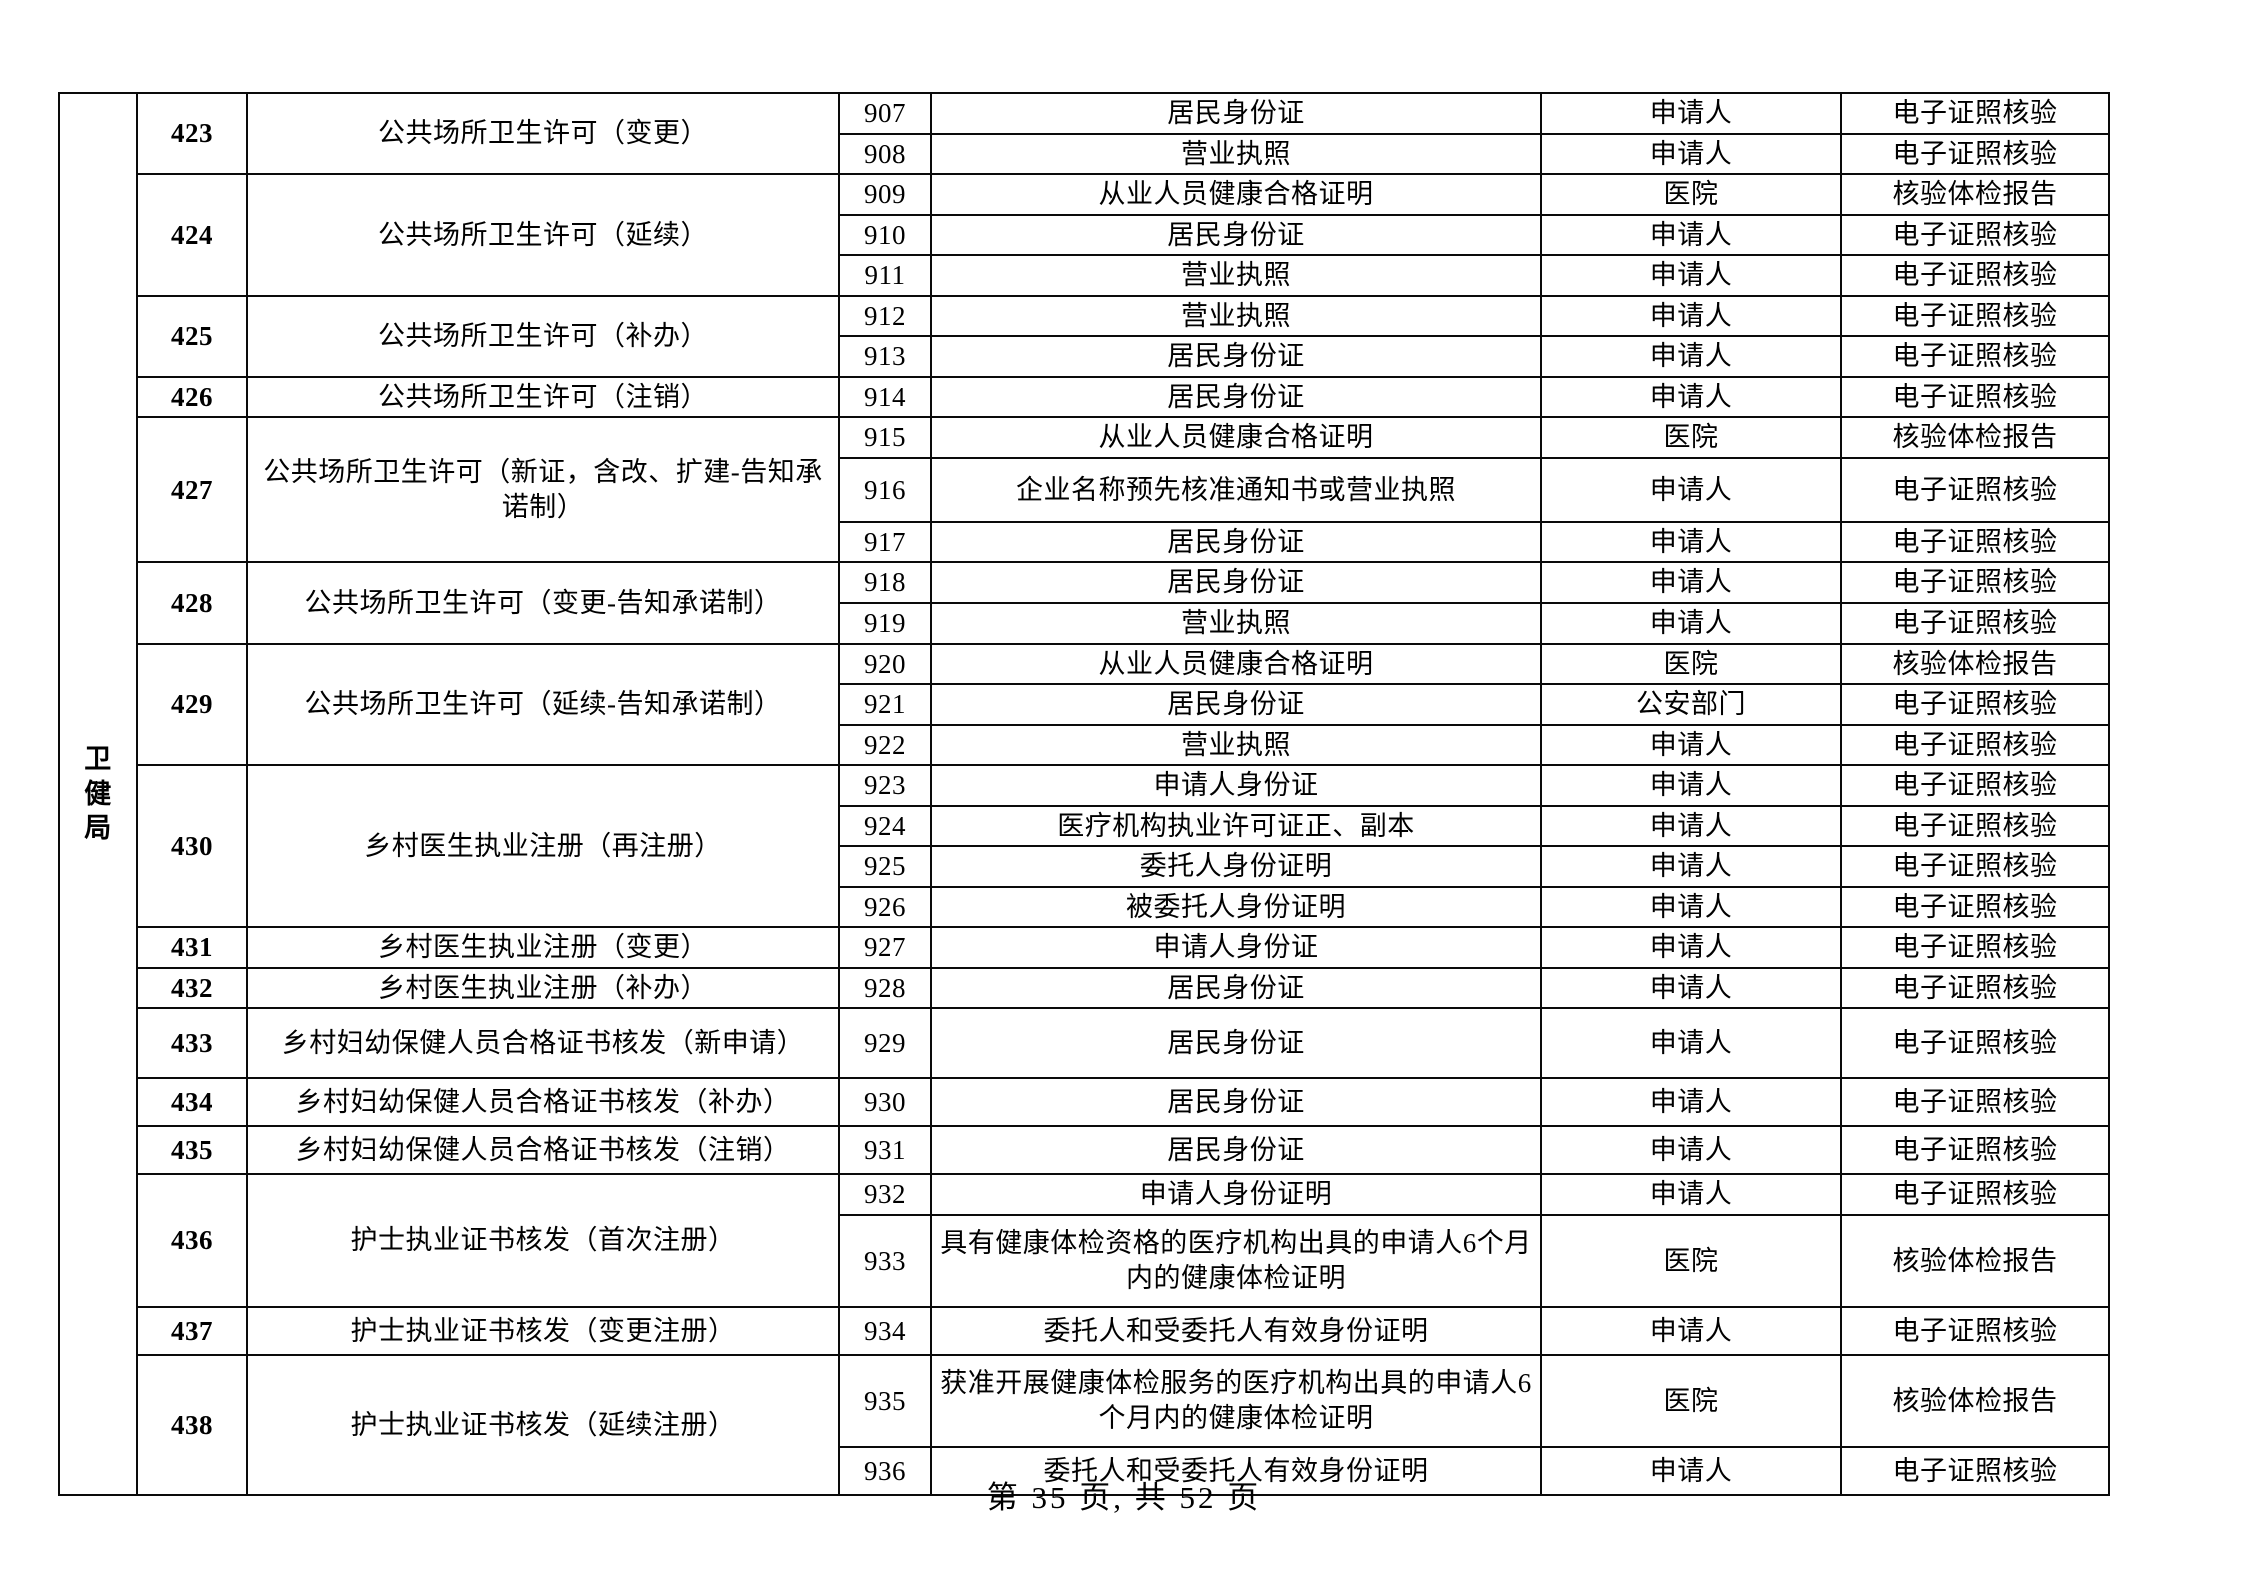 The width and height of the screenshot is (2248, 1581). What do you see at coordinates (192, 1241) in the screenshot?
I see `item-number-cell: 436` at bounding box center [192, 1241].